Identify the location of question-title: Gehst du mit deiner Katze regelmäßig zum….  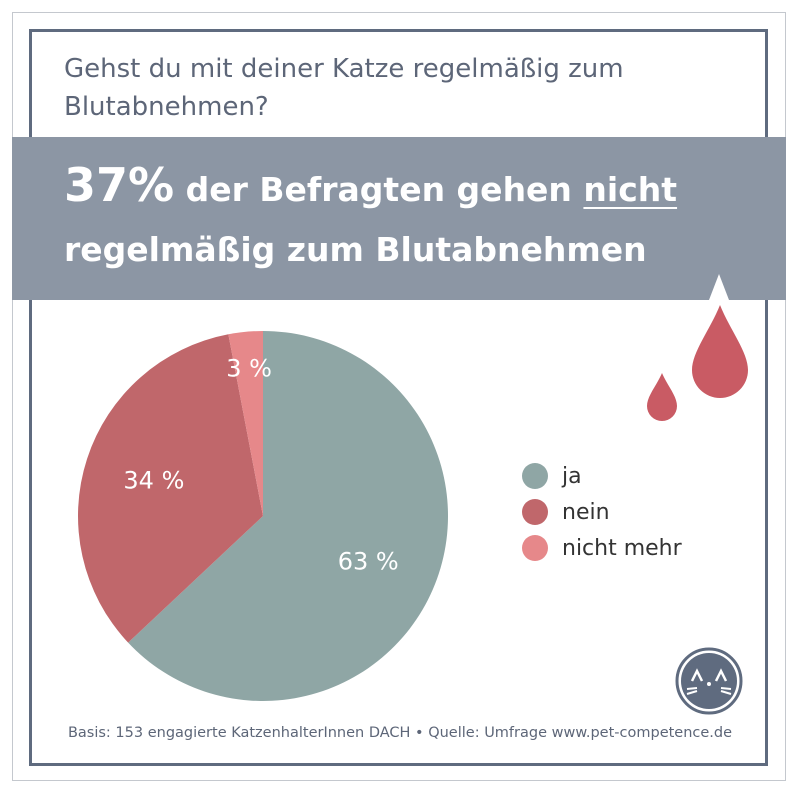
(344, 88).